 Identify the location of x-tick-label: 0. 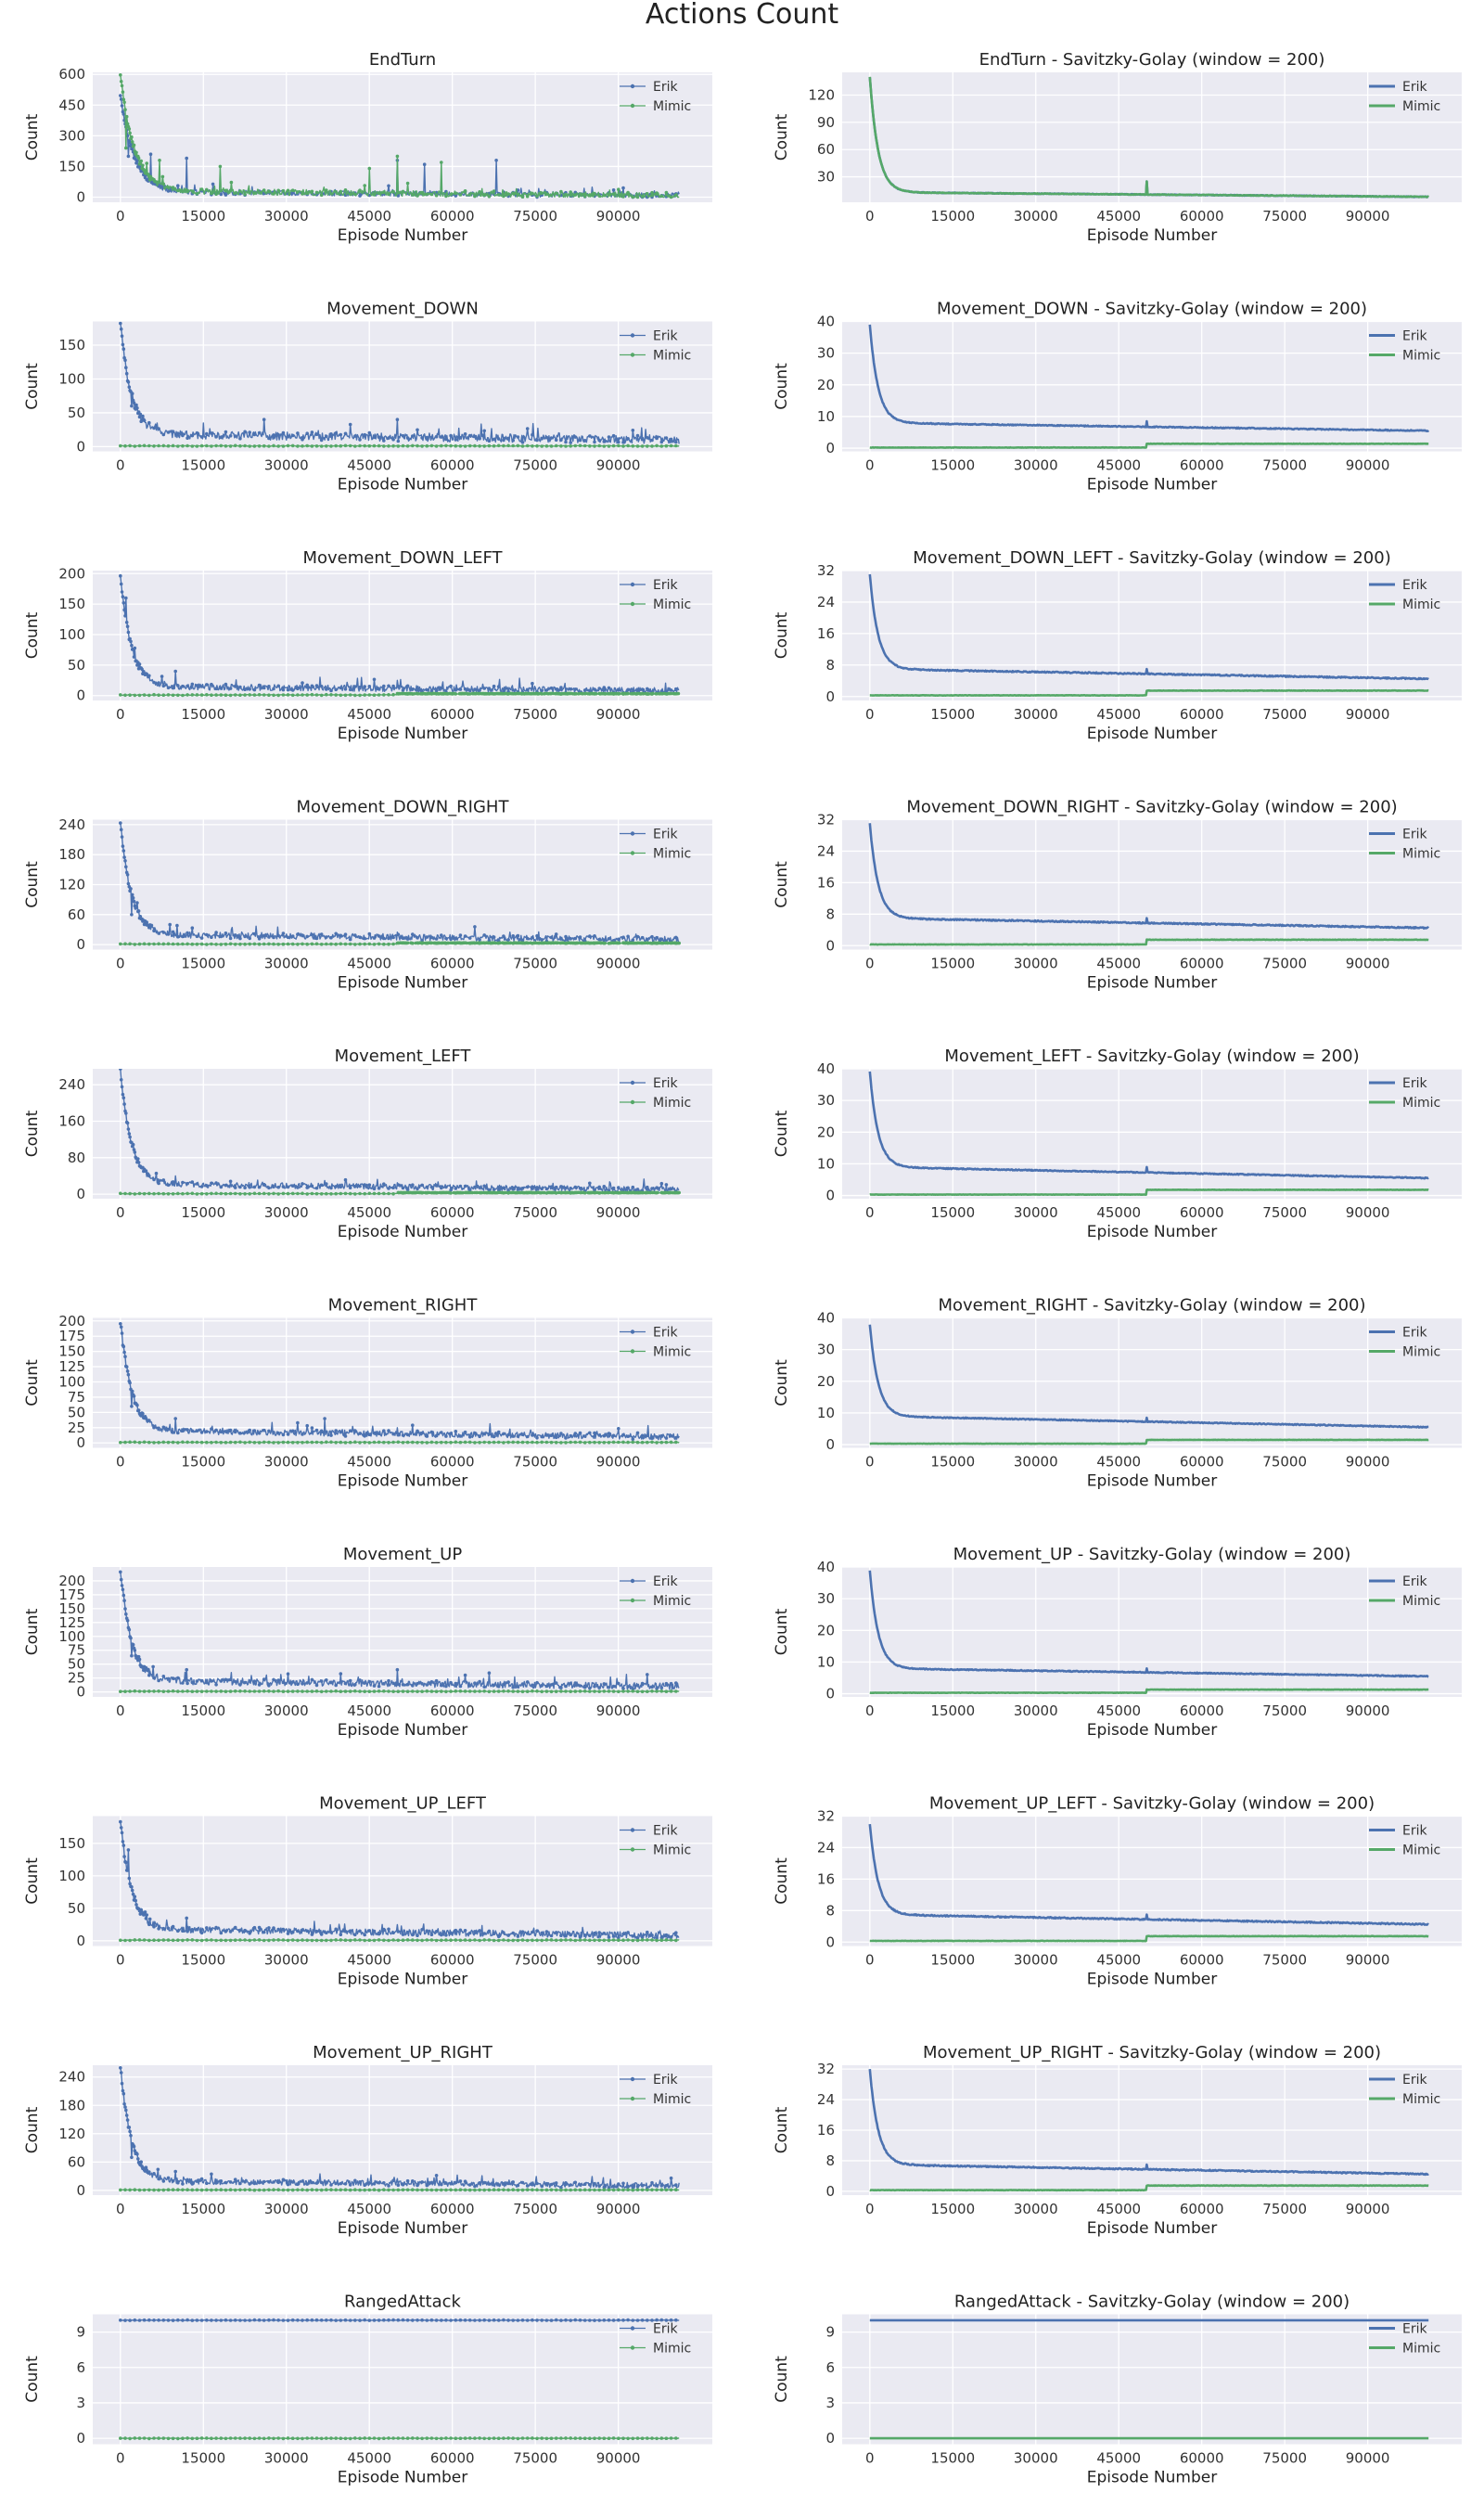
(870, 466).